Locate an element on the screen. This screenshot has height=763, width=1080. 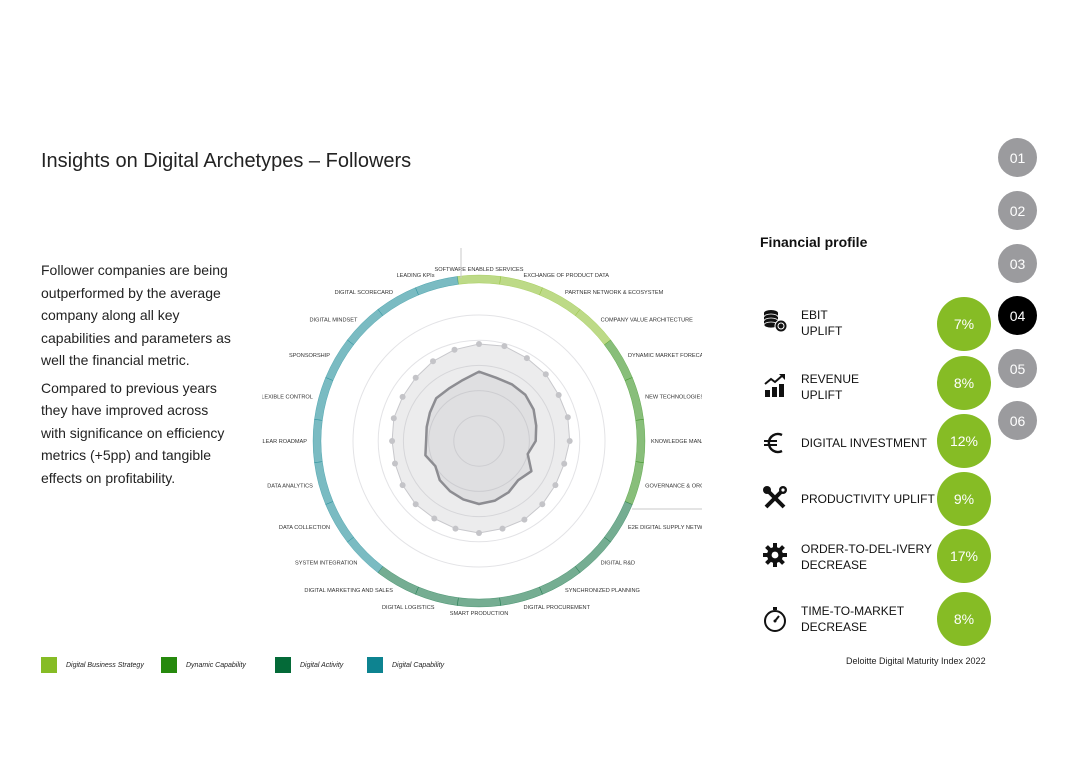
nav-item-01: 01 is located at coordinates (1017, 157).